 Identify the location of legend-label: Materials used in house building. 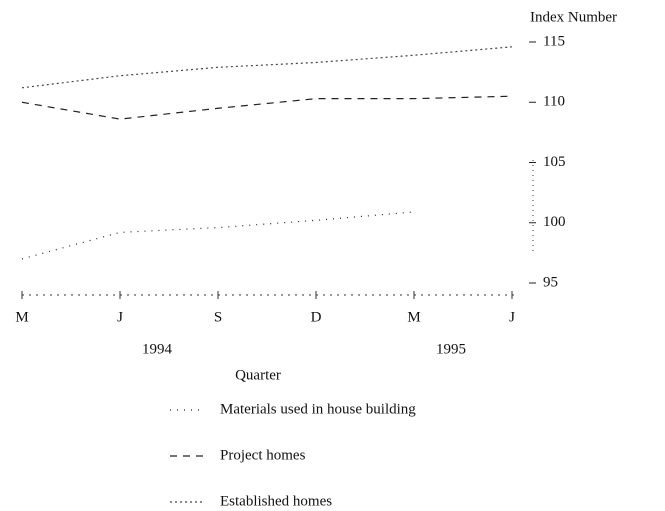
(318, 409).